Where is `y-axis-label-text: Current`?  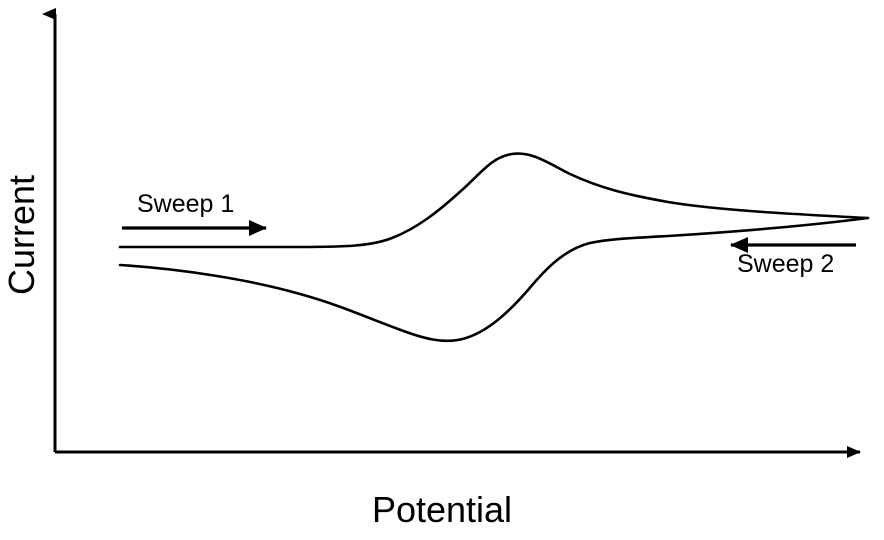
y-axis-label-text: Current is located at coordinates (22, 235).